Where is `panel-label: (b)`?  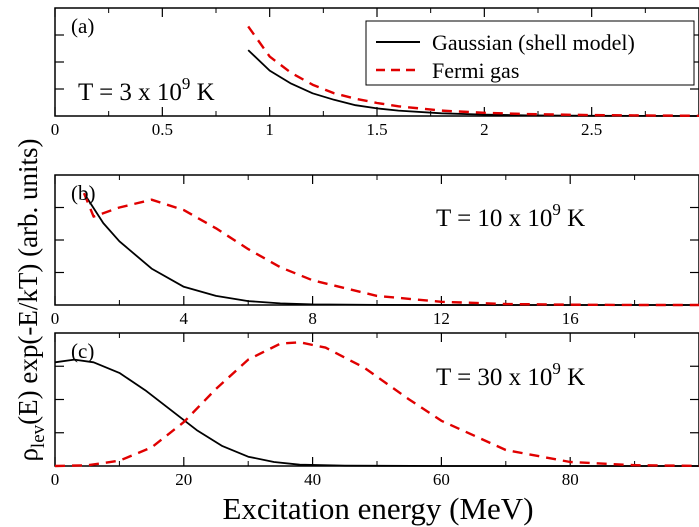
panel-label: (b) is located at coordinates (83, 193).